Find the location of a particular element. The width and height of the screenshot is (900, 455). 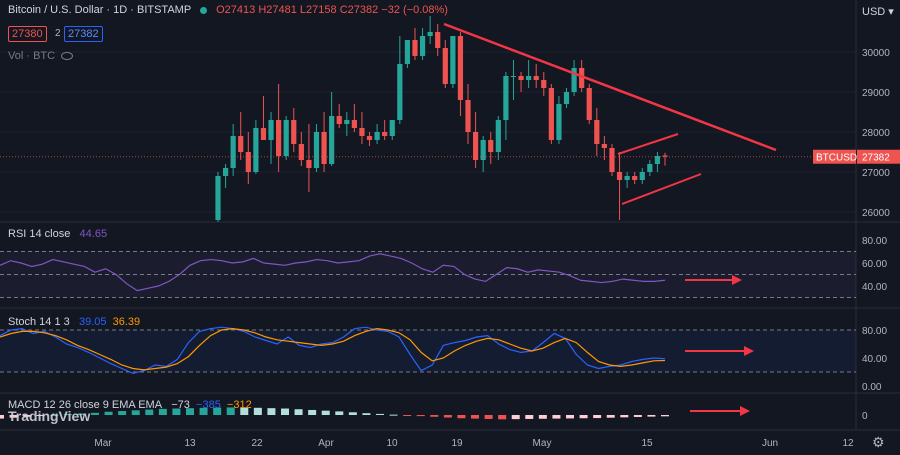

macd-tick-label: 0 is located at coordinates (865, 416).